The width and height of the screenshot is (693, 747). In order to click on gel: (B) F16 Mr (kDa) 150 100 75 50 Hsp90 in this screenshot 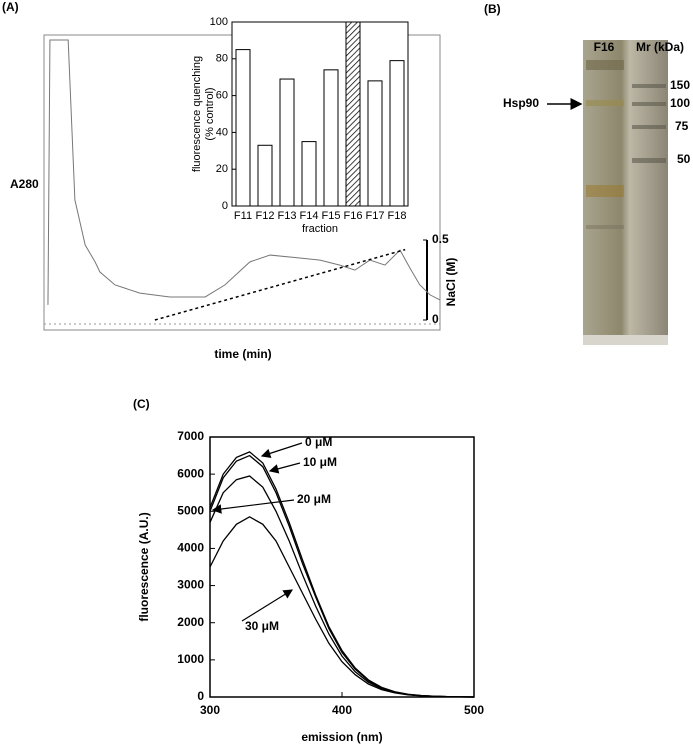, I will do `click(587, 173)`.